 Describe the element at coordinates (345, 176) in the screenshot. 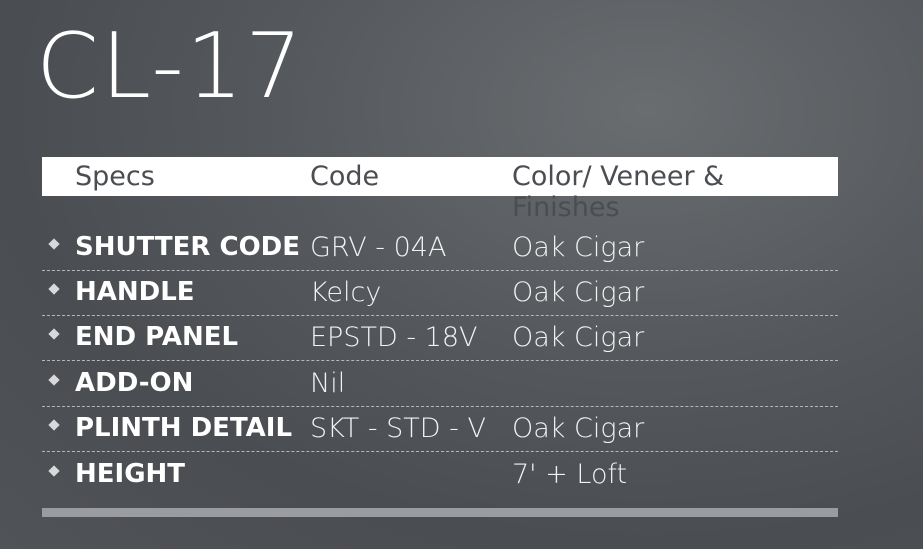

I see `header-code: Code` at that location.